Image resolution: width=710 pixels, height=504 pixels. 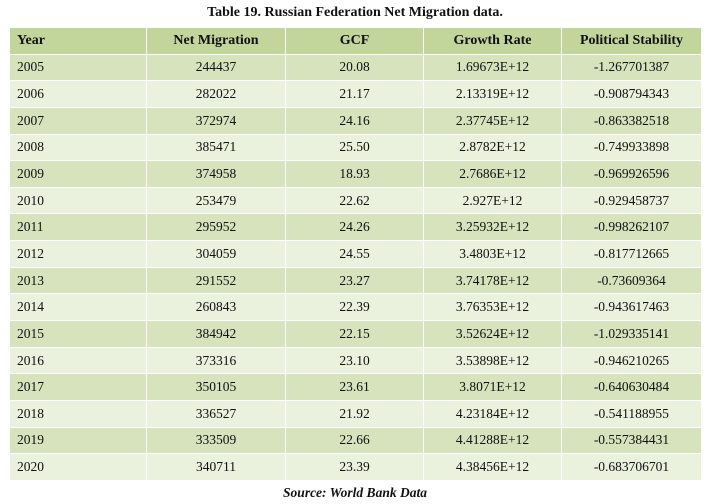 I want to click on table-row: 2018 336527 21.92 4.23184E+12 -0.541188955, so click(x=355, y=413).